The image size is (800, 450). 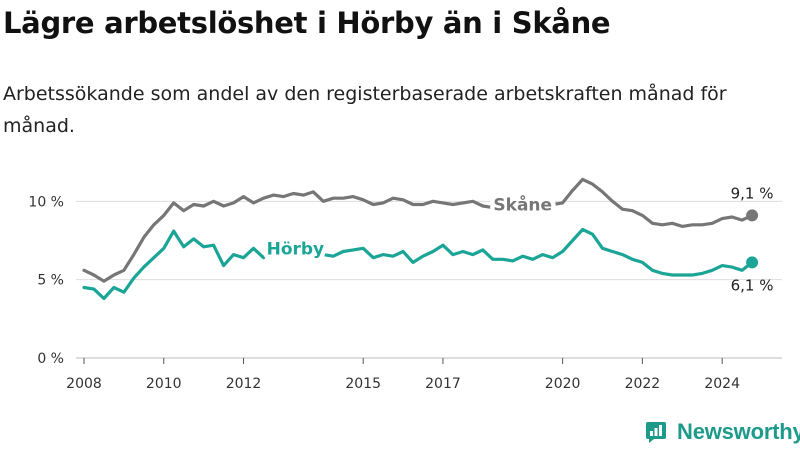 What do you see at coordinates (563, 384) in the screenshot?
I see `x-tick-label: 2020` at bounding box center [563, 384].